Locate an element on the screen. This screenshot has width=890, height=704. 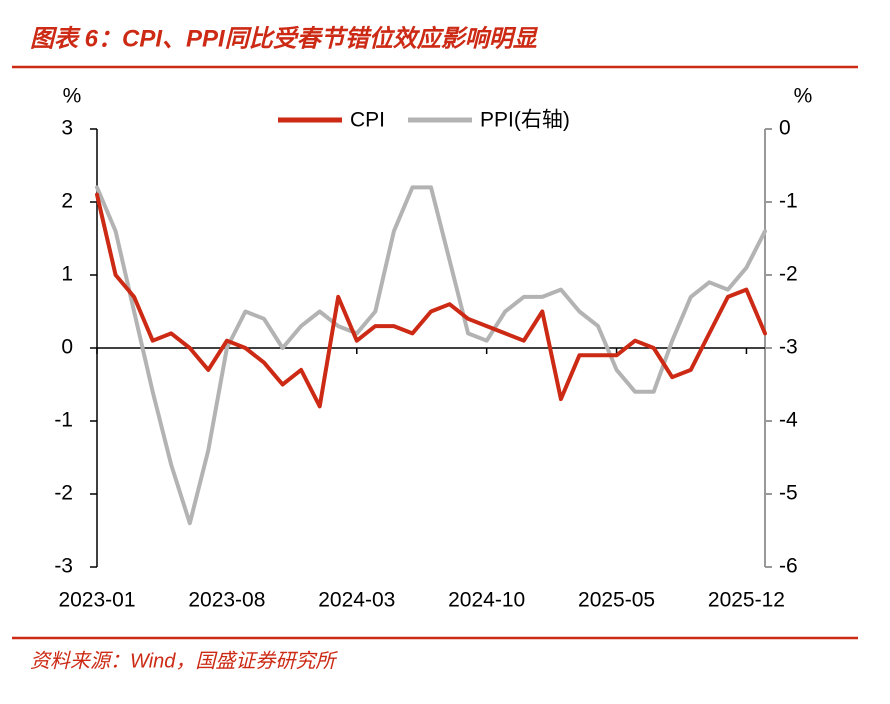
y-unit: % is located at coordinates (72, 96).